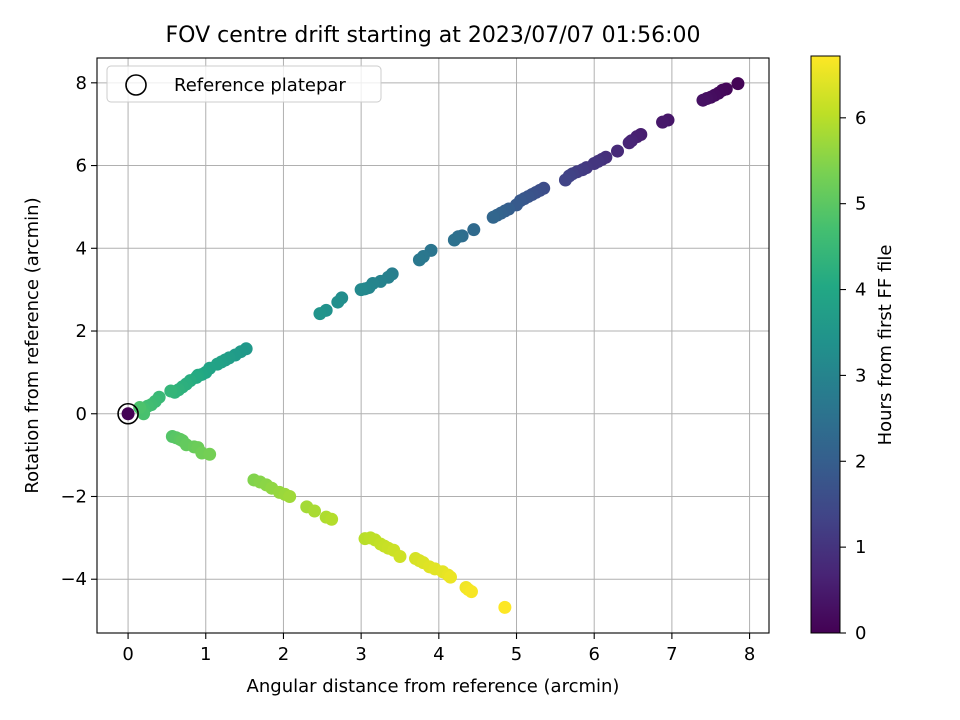 This screenshot has width=960, height=720. Describe the element at coordinates (438, 654) in the screenshot. I see `x-tick-label: 4` at that location.